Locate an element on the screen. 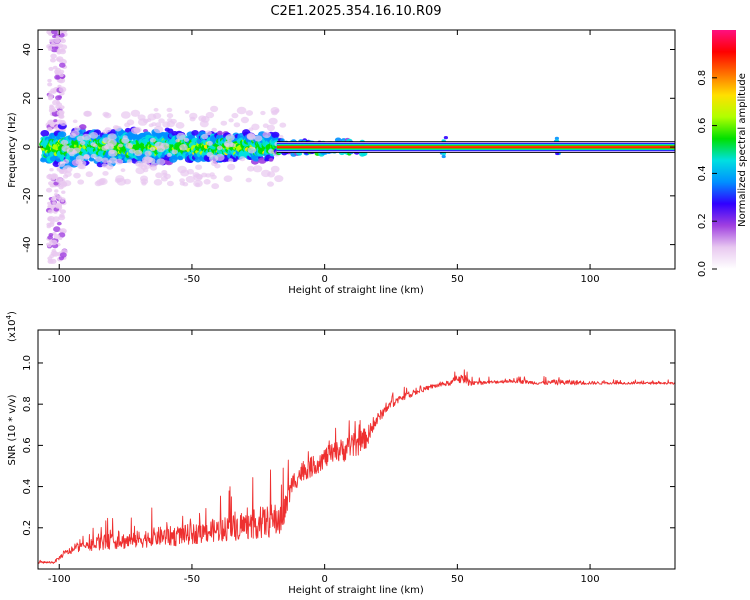  y-tick-label: 40 is located at coordinates (27, 49).